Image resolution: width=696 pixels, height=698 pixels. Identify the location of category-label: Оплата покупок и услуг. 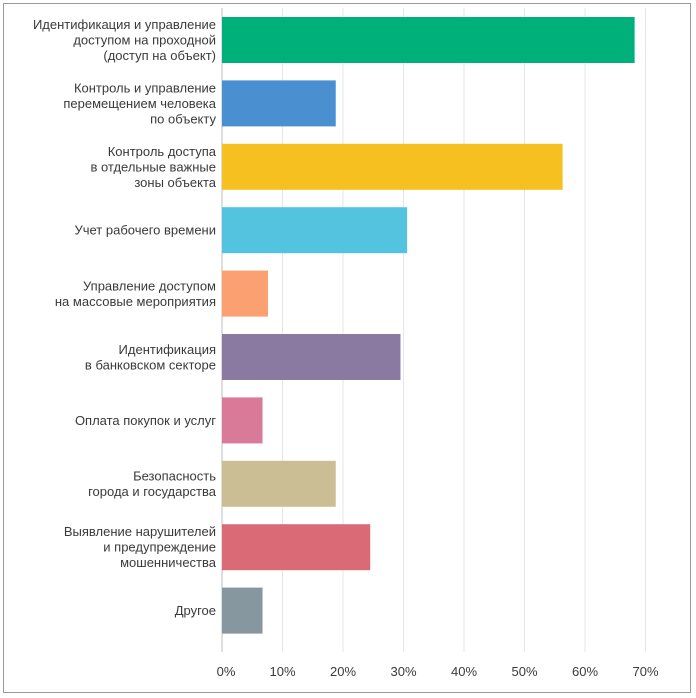
(145, 420).